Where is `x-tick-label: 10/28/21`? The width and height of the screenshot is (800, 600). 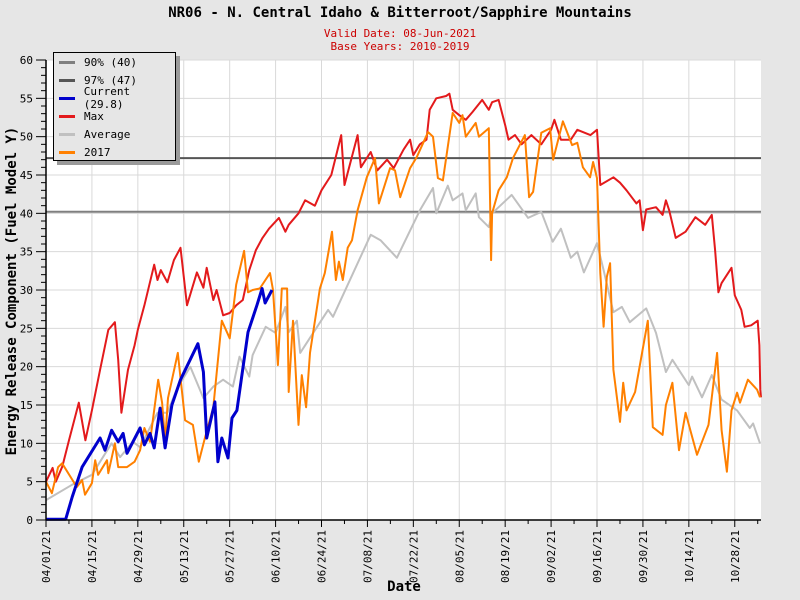
x-tick-label: 10/28/21 is located at coordinates (735, 556).